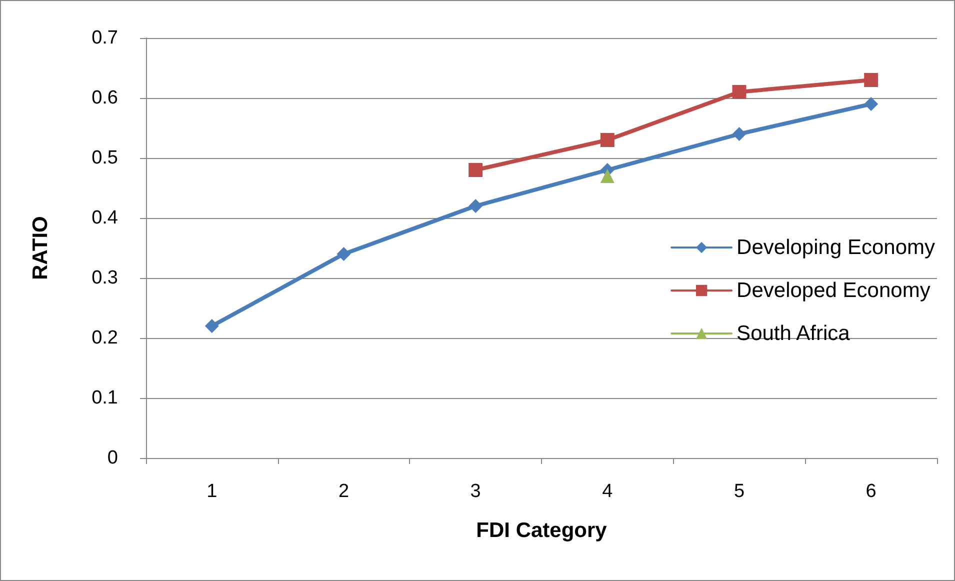 The image size is (955, 581). I want to click on y-tick-label: 0.6, so click(105, 98).